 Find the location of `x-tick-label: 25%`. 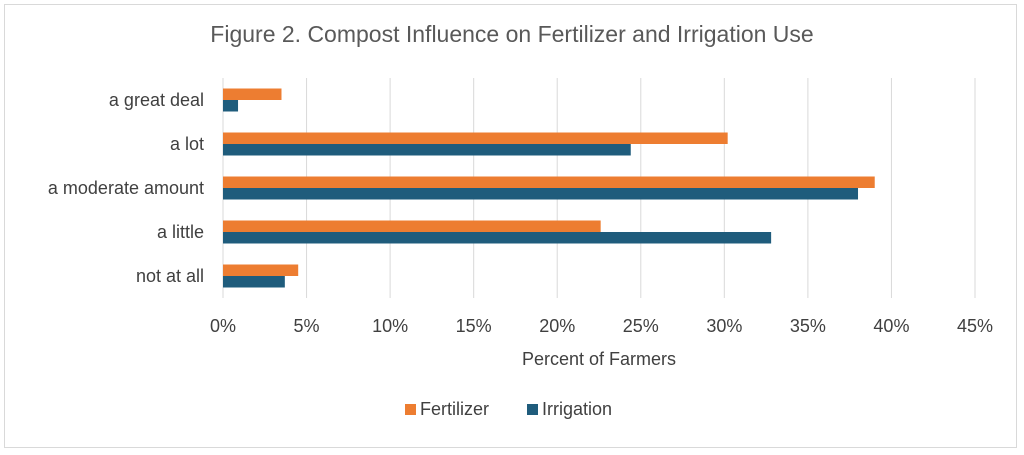

x-tick-label: 25% is located at coordinates (641, 326).